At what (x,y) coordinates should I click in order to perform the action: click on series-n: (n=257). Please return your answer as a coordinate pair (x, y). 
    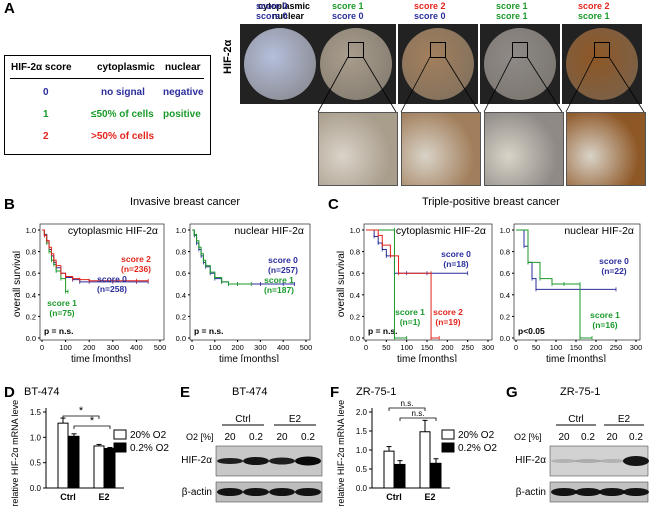
    Looking at the image, I should click on (283, 270).